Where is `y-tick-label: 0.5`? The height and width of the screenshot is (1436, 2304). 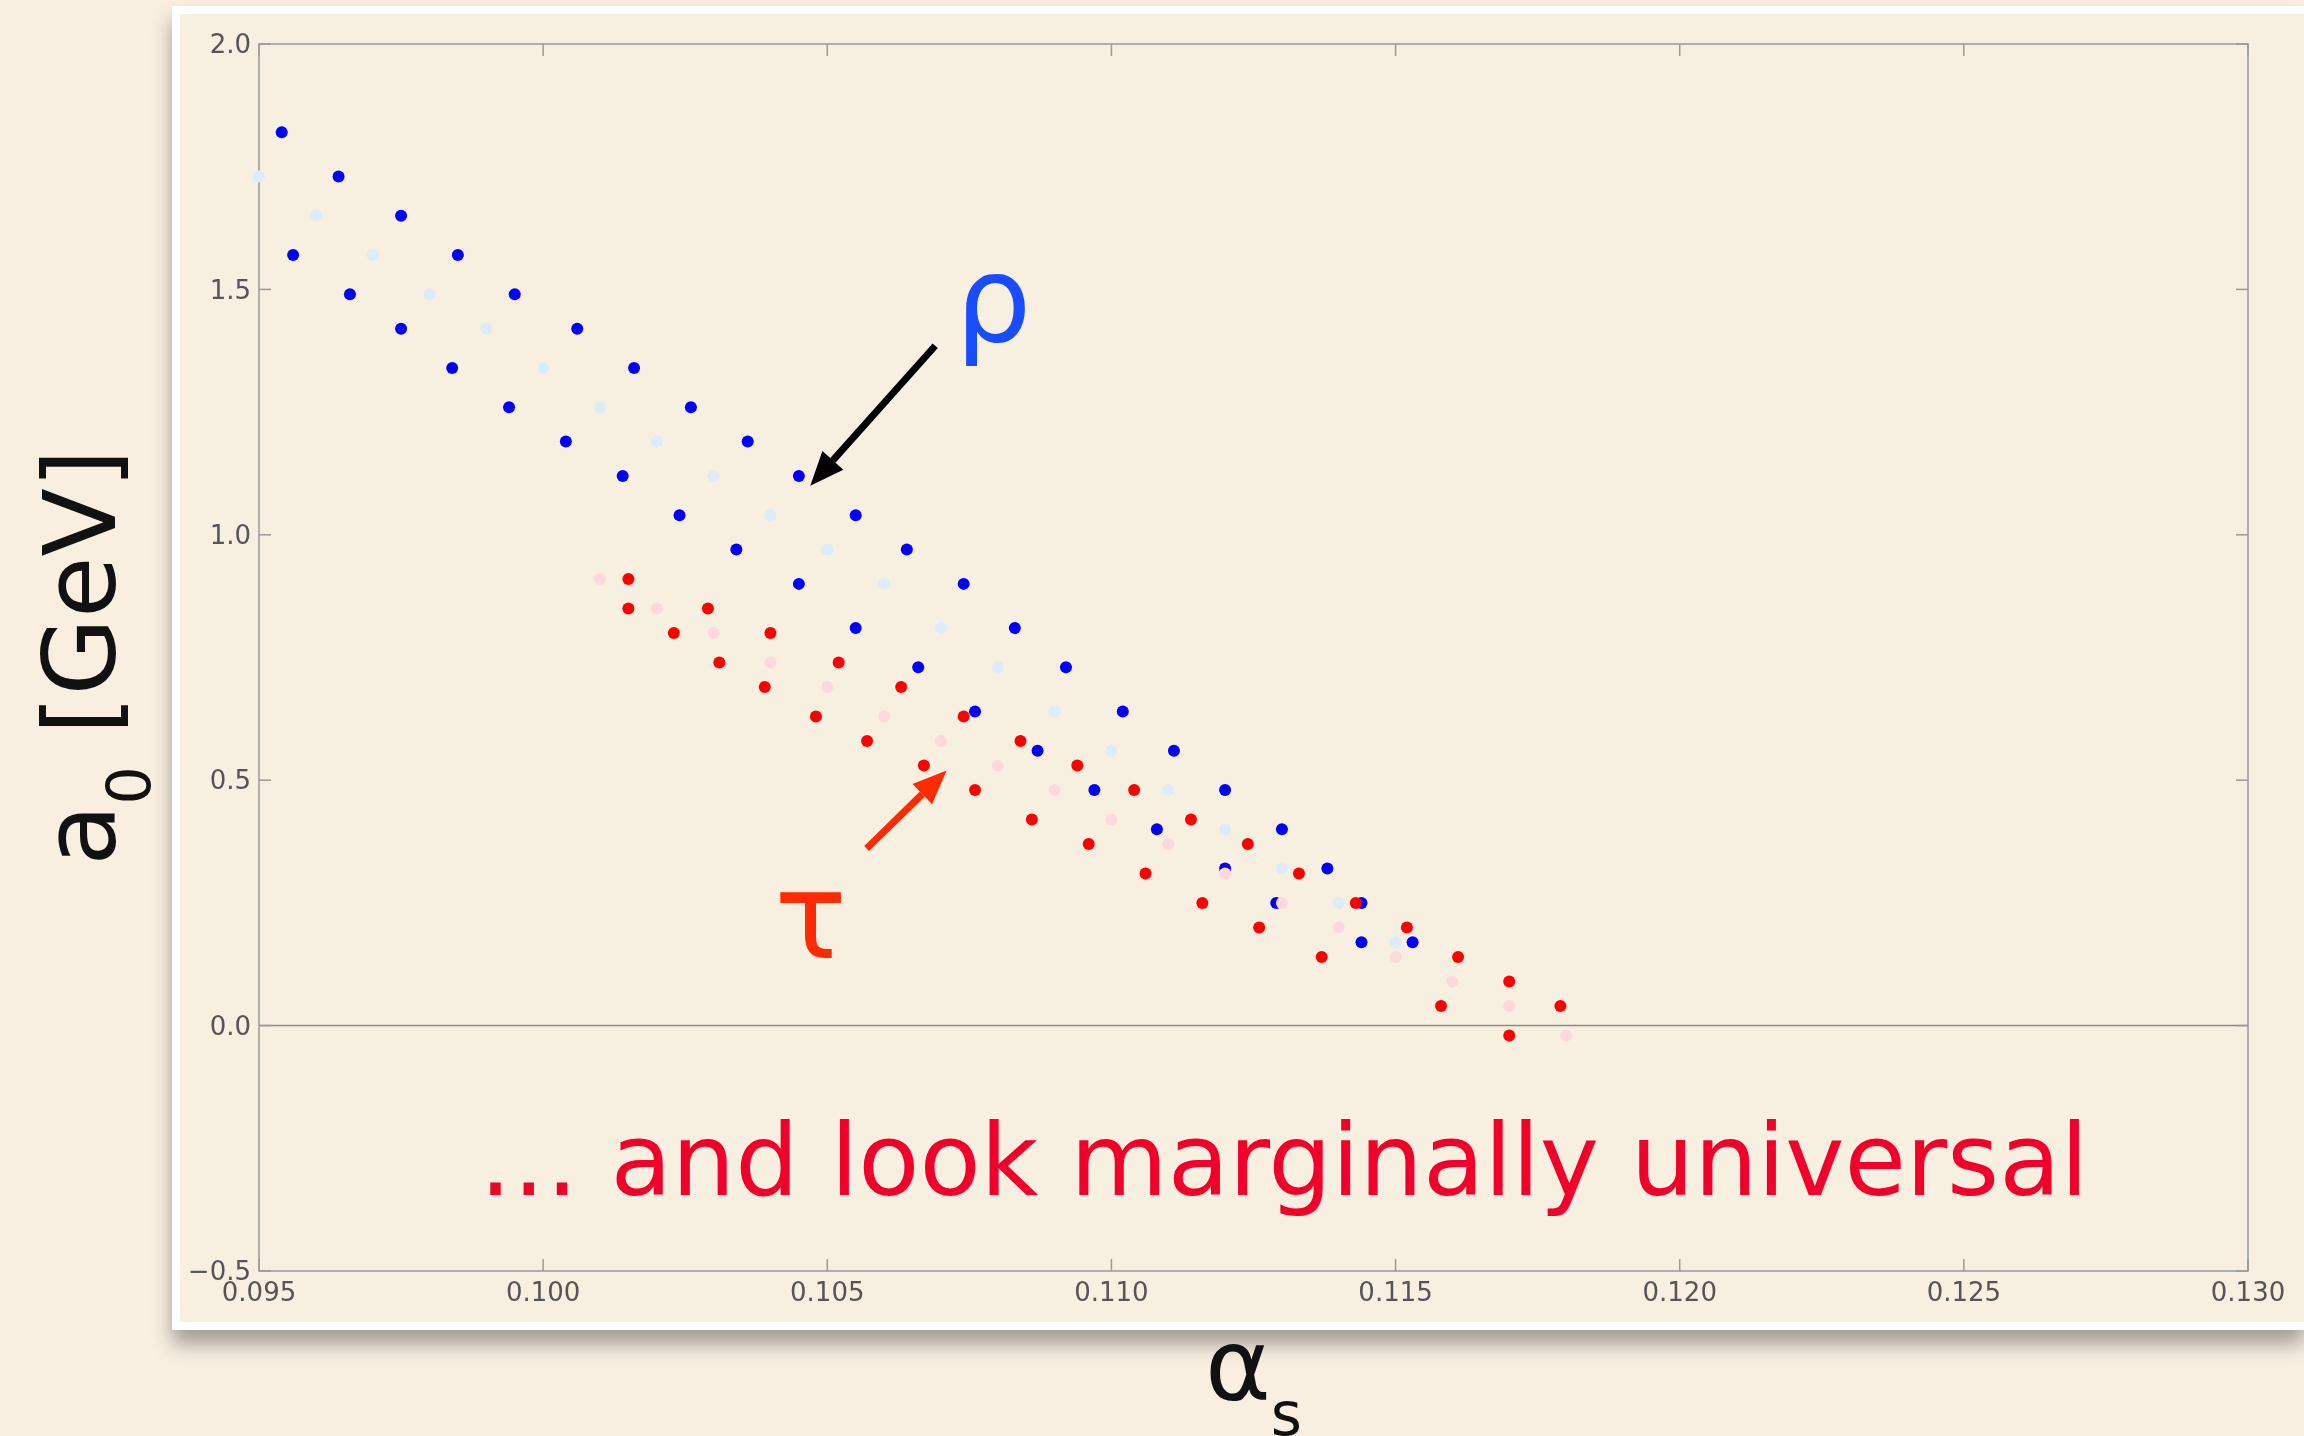 y-tick-label: 0.5 is located at coordinates (230, 780).